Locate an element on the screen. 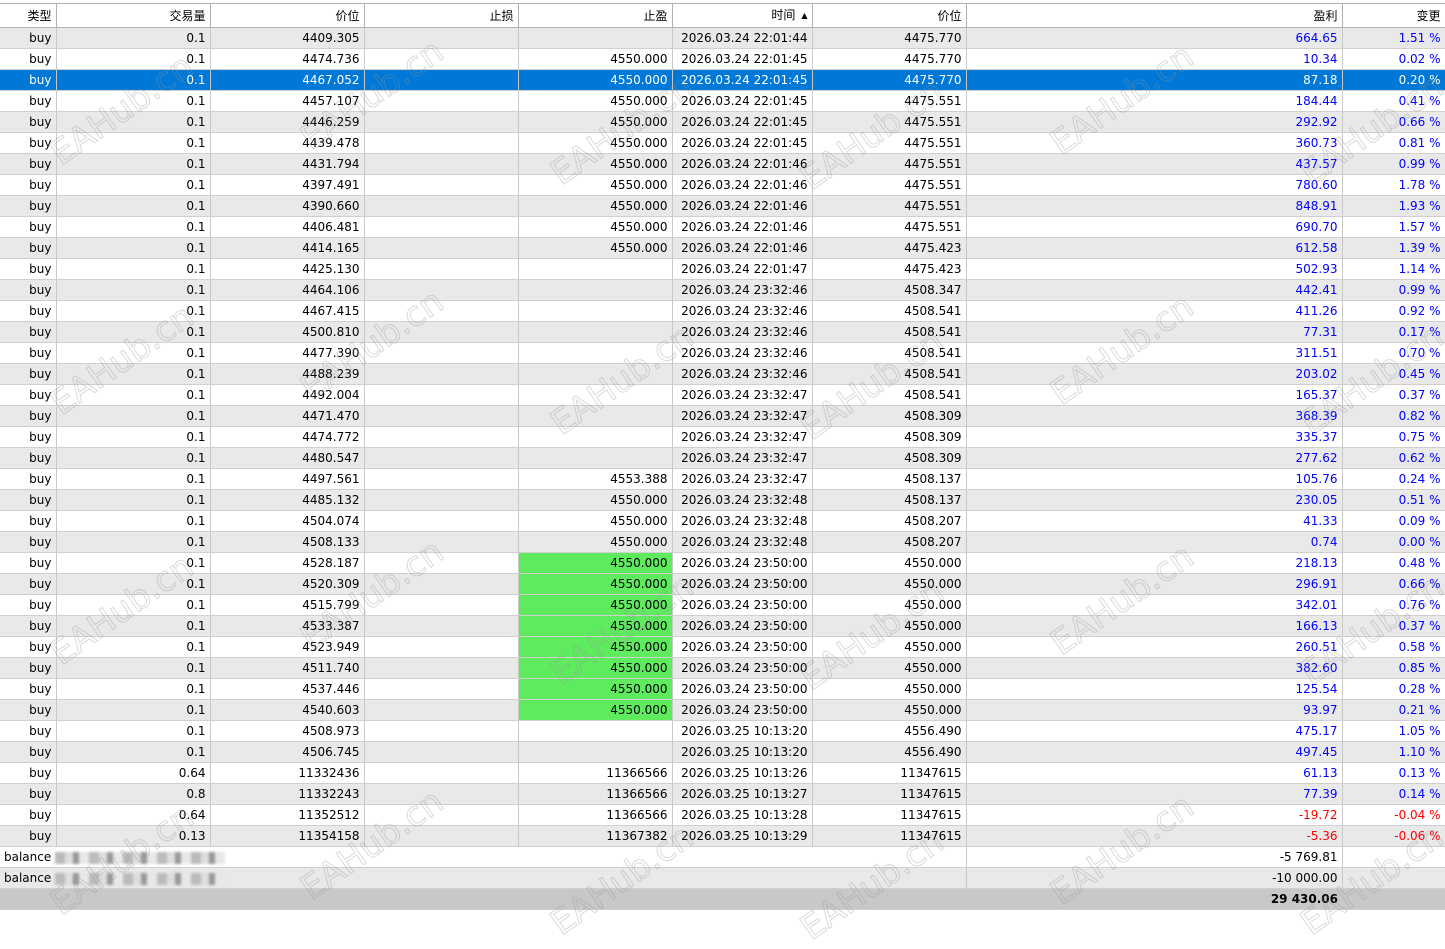 This screenshot has width=1445, height=949. cell-price: 11352512 is located at coordinates (287, 815).